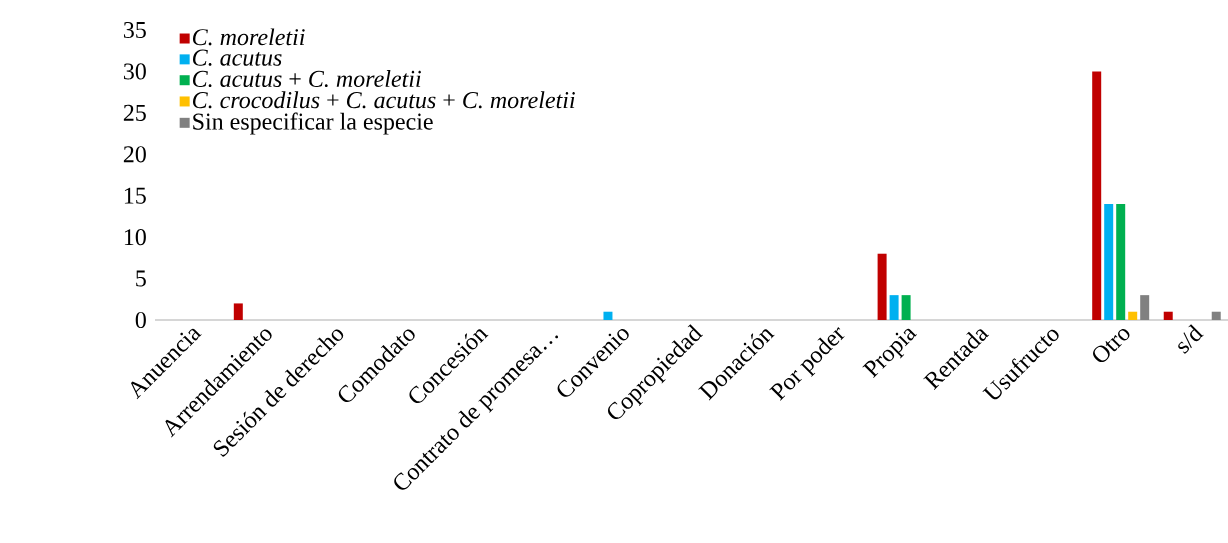 The image size is (1228, 543). Describe the element at coordinates (1191, 339) in the screenshot. I see `x-tick-label: s/d` at that location.